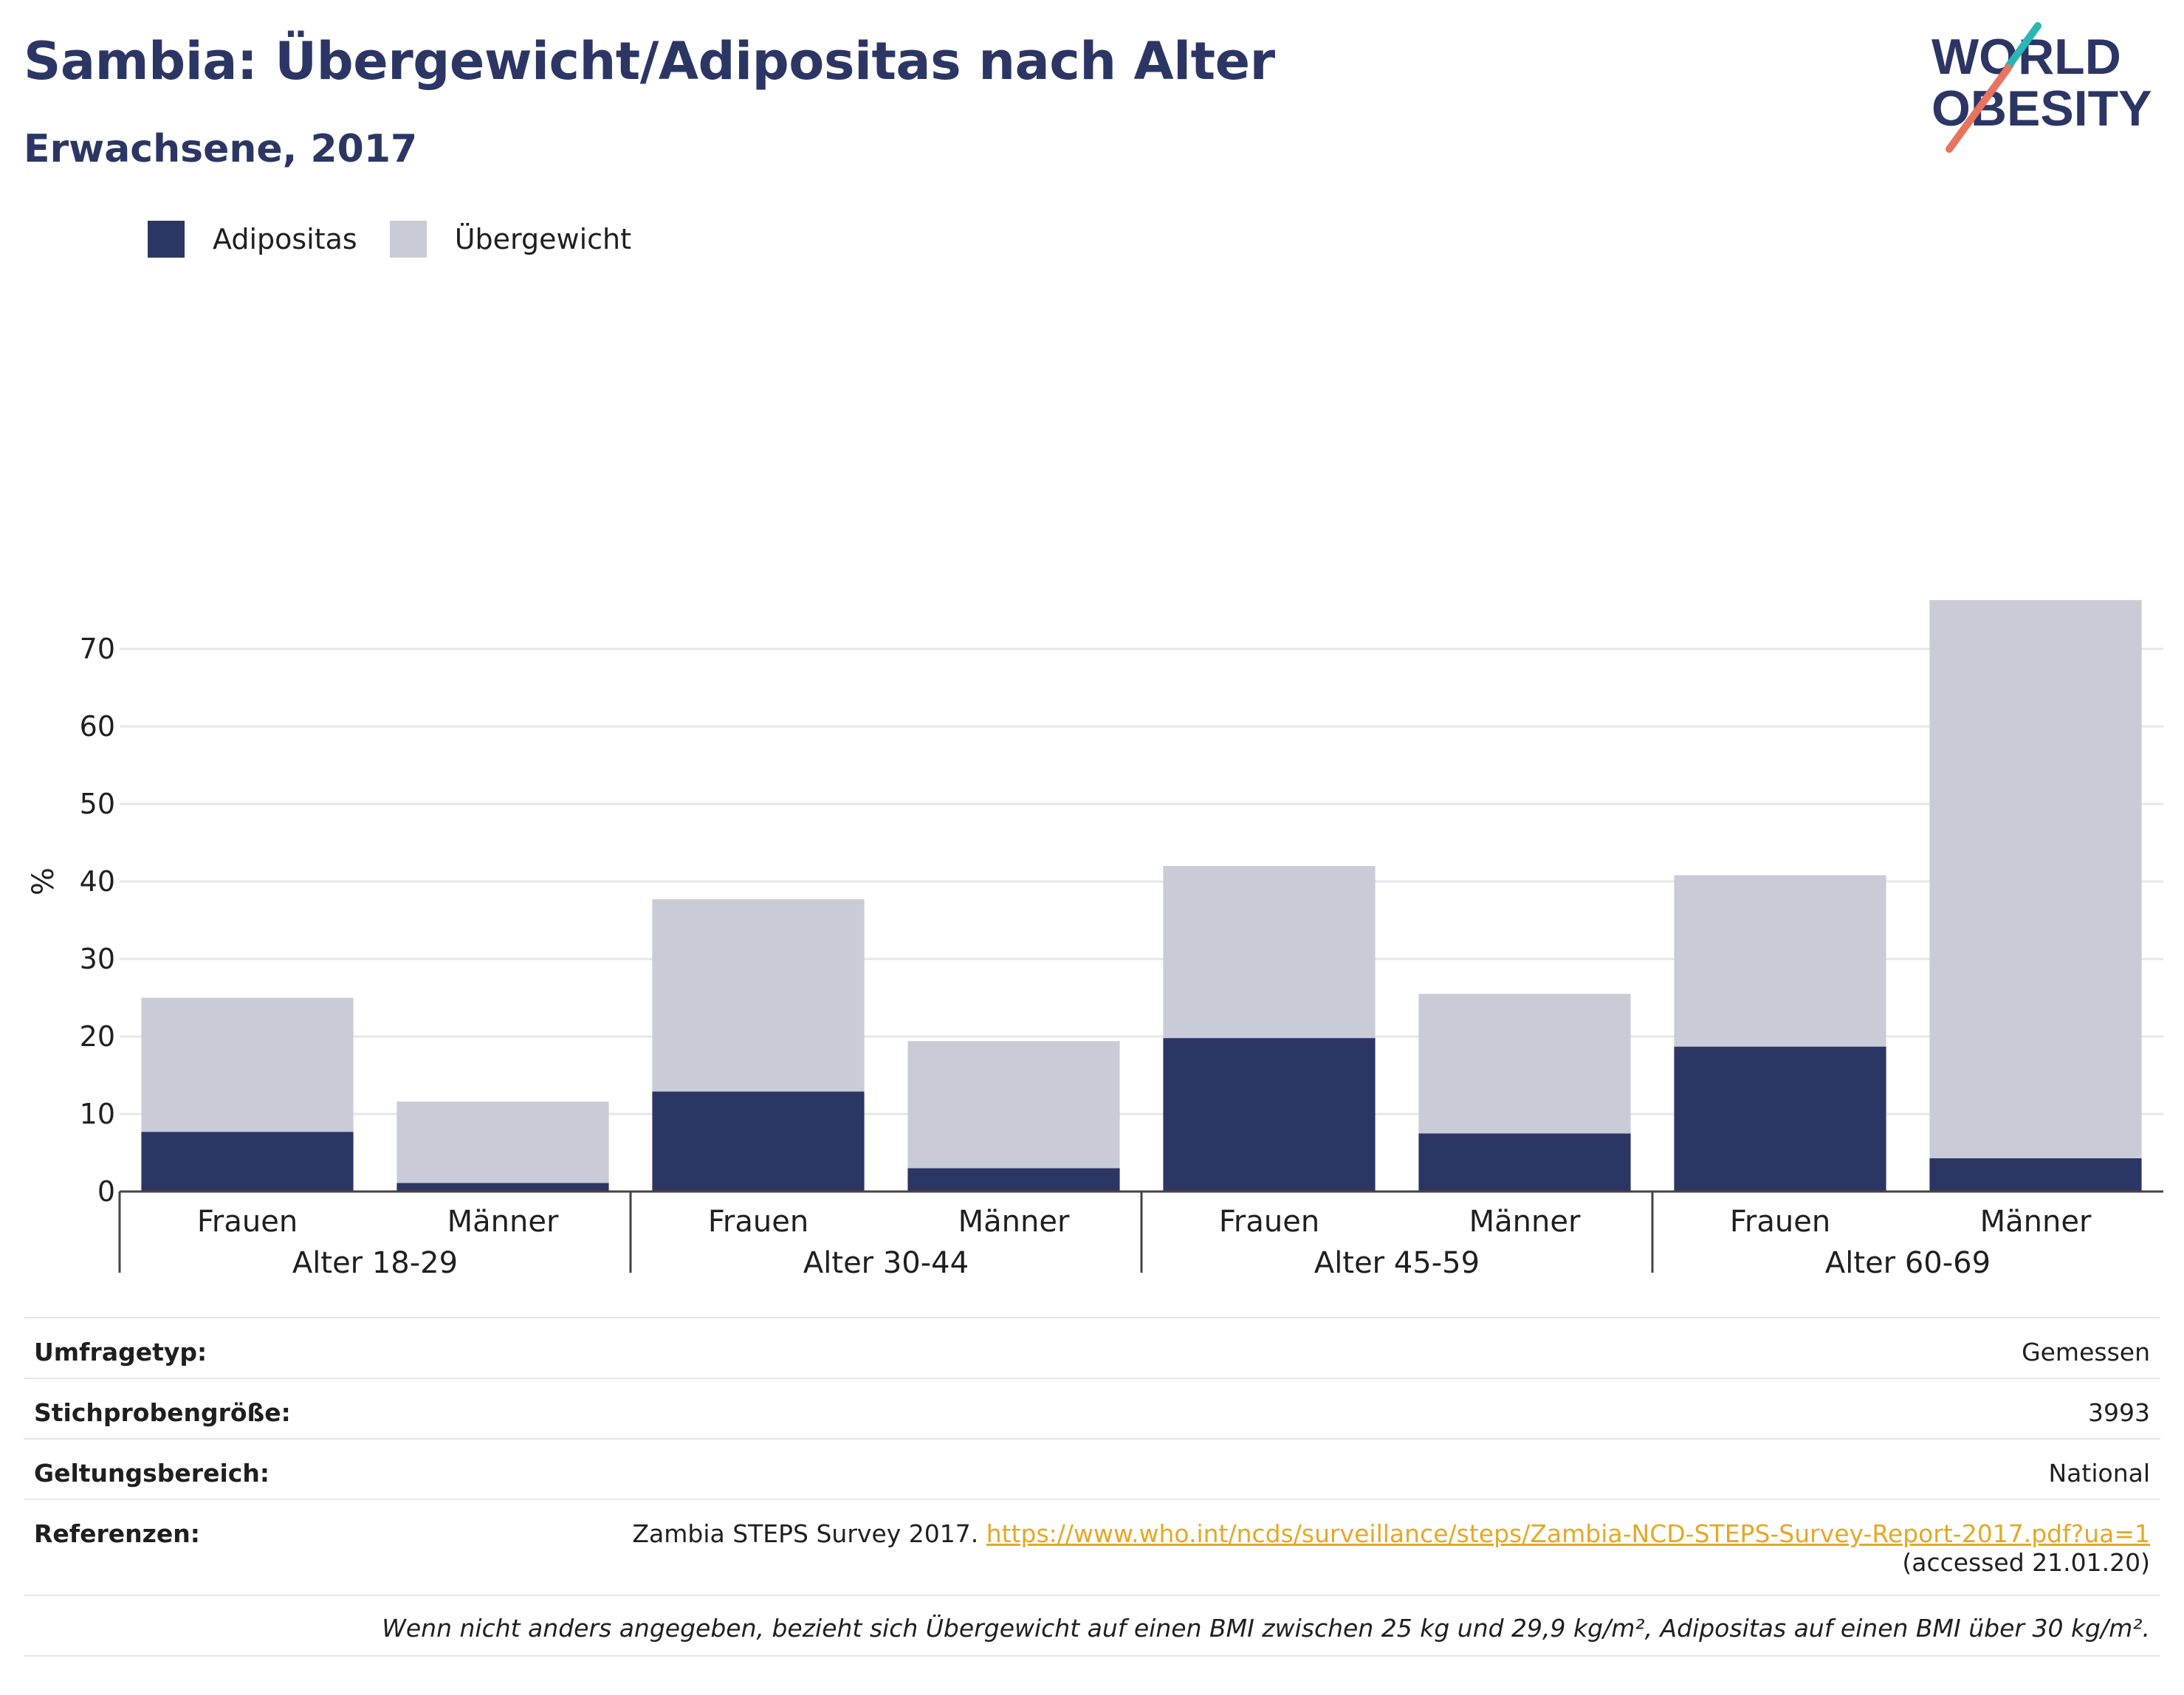 The height and width of the screenshot is (1695, 2184). Describe the element at coordinates (809, 1533) in the screenshot. I see `references-text: Zambia STEPS Survey 2017.` at that location.